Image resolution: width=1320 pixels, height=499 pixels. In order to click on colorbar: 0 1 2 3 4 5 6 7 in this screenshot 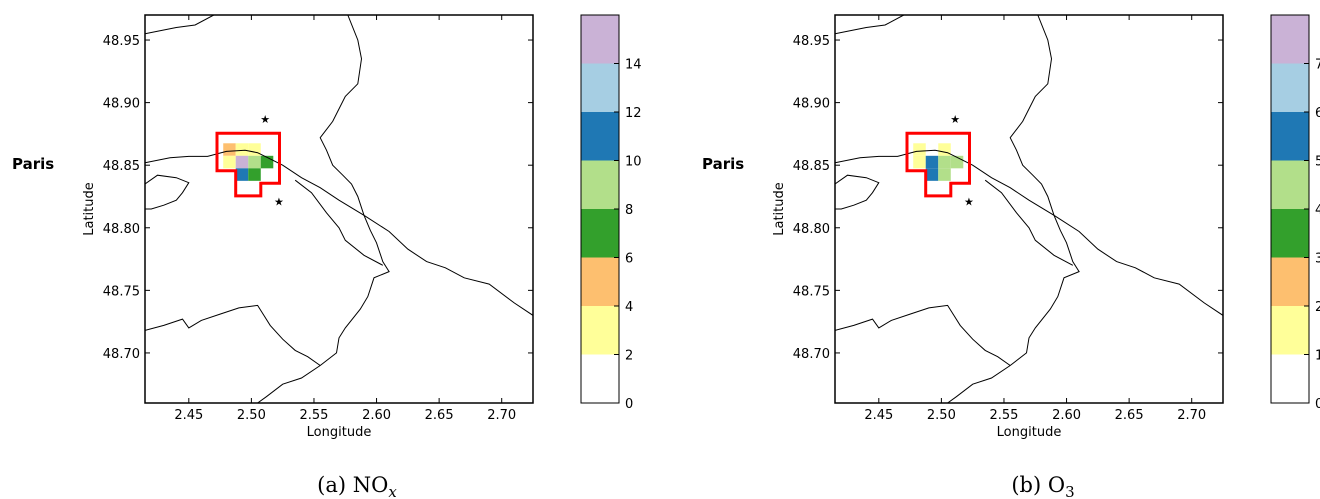, I will do `click(1295, 213)`.